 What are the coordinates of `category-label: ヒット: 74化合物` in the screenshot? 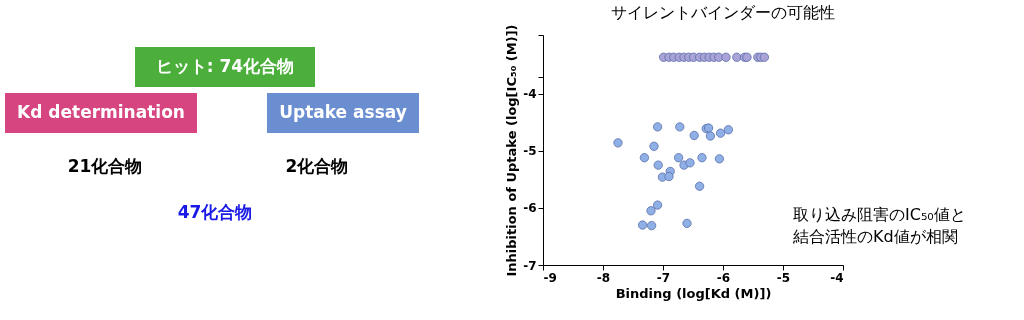 It's located at (225, 66).